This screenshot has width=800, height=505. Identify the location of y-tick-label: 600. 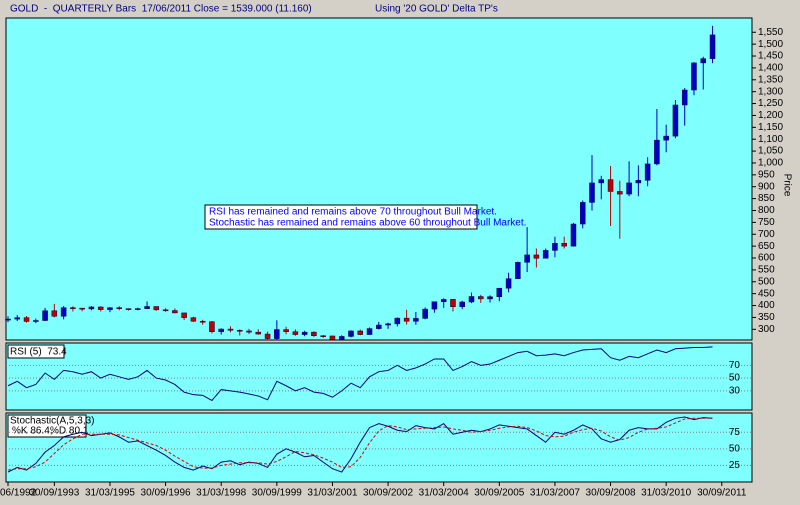
(766, 258).